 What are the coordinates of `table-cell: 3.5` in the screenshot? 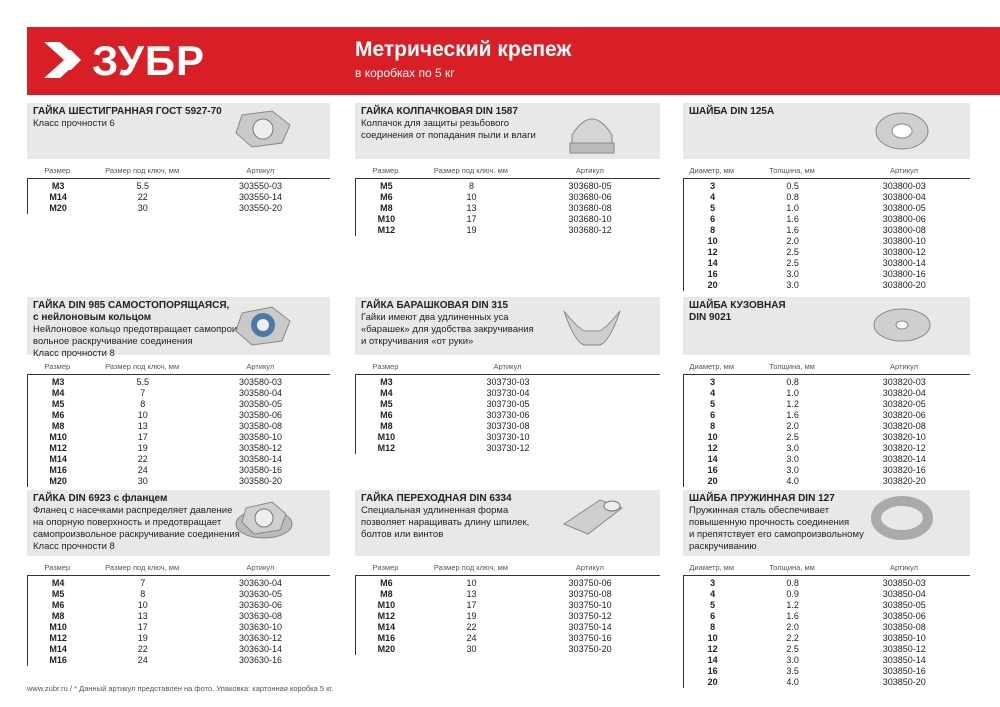 It's located at (792, 671).